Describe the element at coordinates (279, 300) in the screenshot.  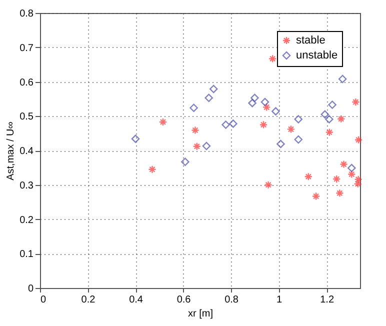
I see `x-tick-label: 1` at that location.